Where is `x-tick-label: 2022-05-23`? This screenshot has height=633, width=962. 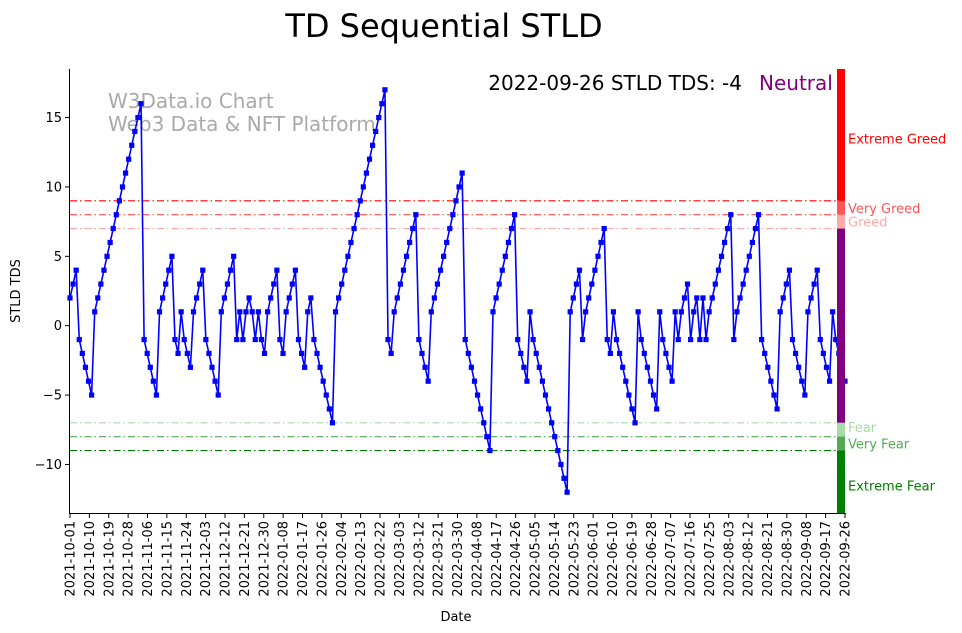
x-tick-label: 2022-05-23 is located at coordinates (574, 559).